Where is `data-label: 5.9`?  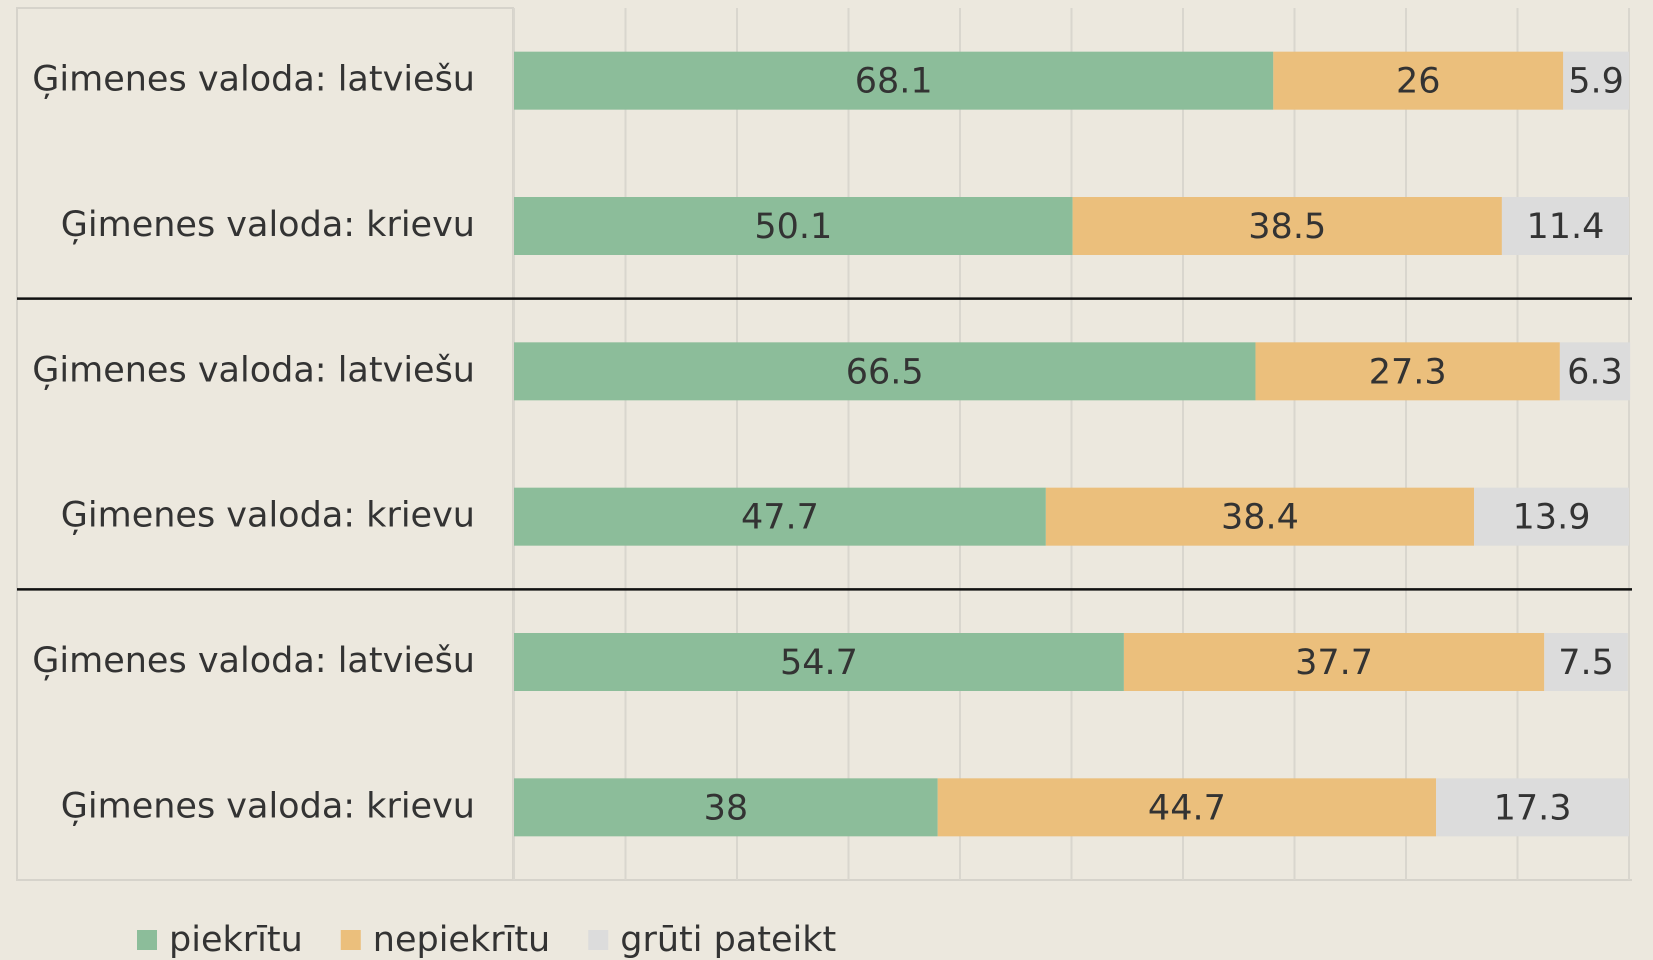 data-label: 5.9 is located at coordinates (1596, 82).